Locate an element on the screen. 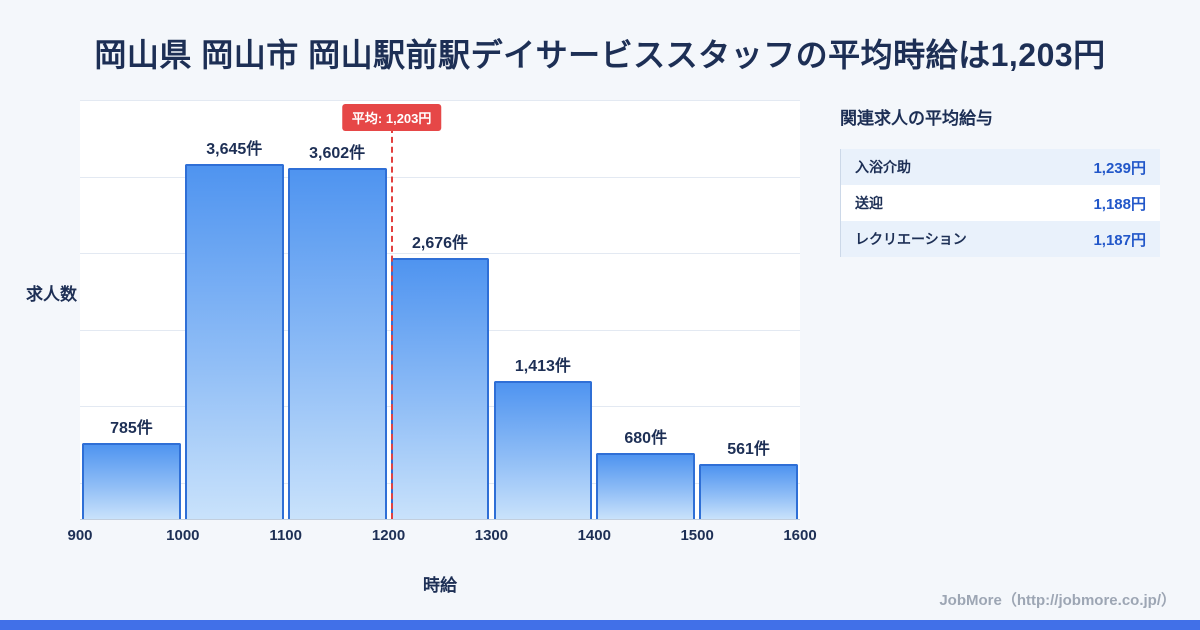 This screenshot has height=630, width=1200. bar-value-label: 785件 is located at coordinates (131, 428).